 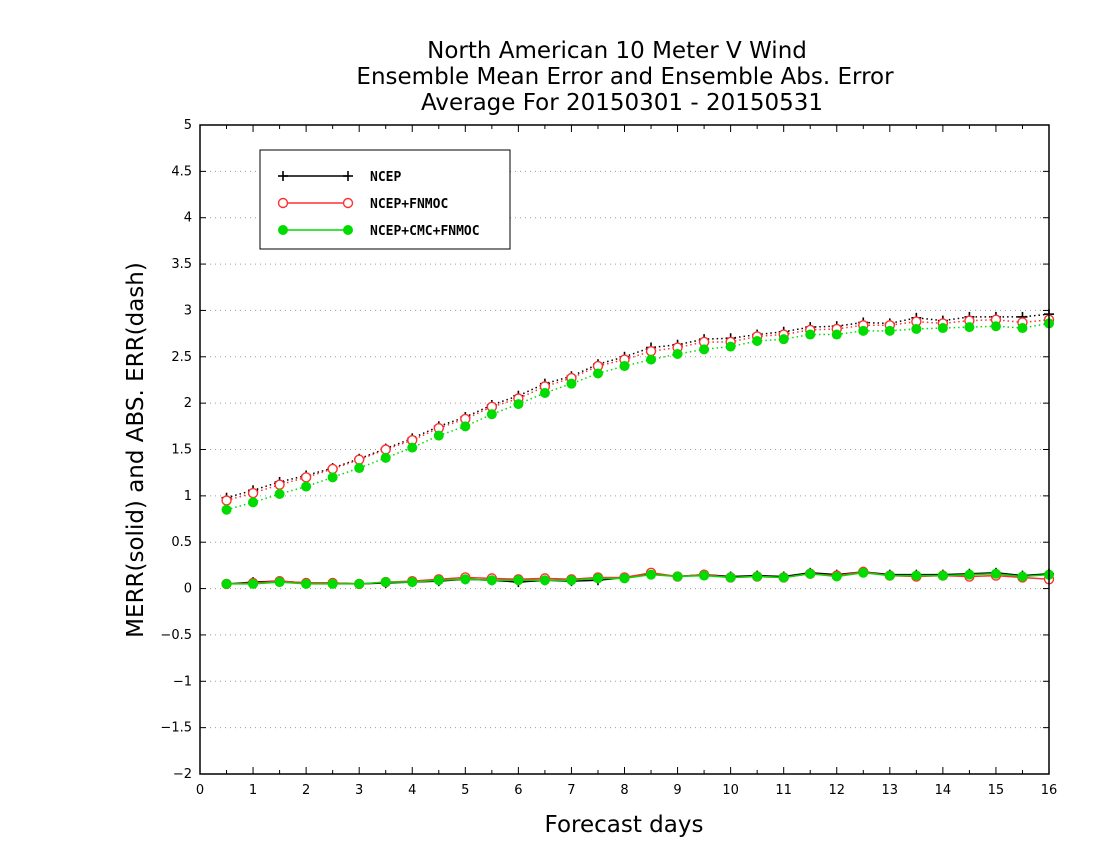 What do you see at coordinates (359, 790) in the screenshot?
I see `x-tick-label: 3` at bounding box center [359, 790].